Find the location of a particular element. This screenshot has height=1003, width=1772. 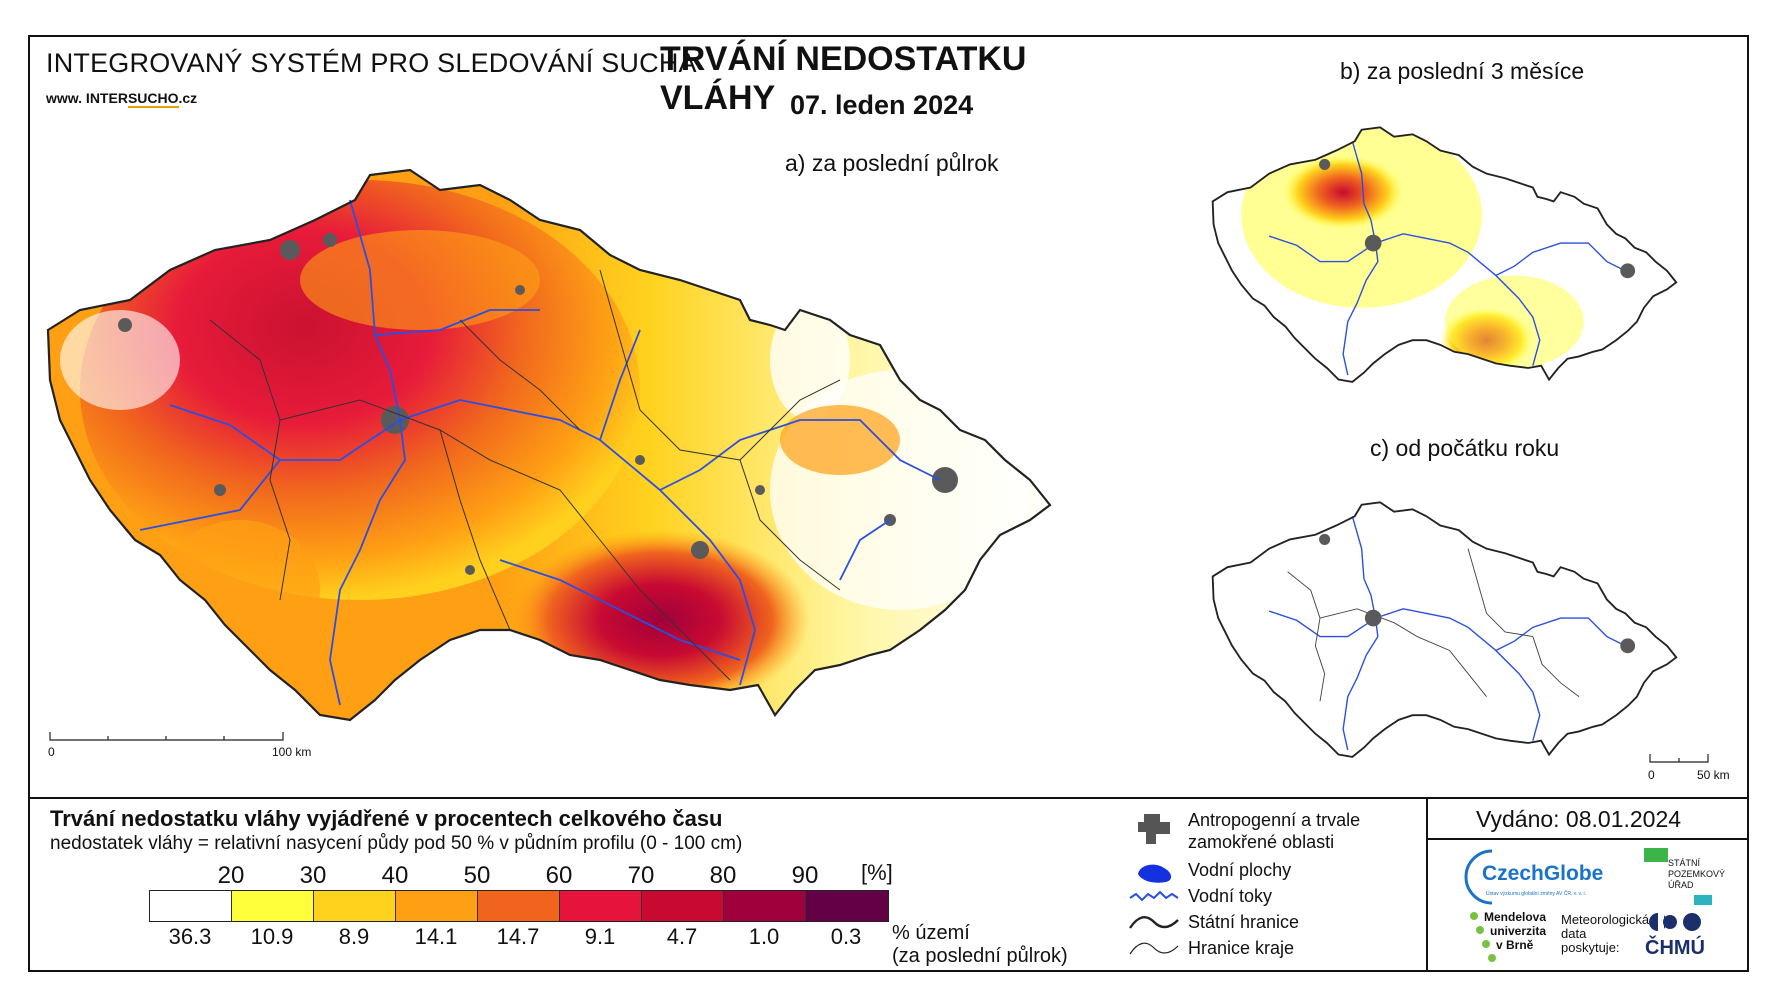

area-percentage-value: 0.3 is located at coordinates (846, 936).